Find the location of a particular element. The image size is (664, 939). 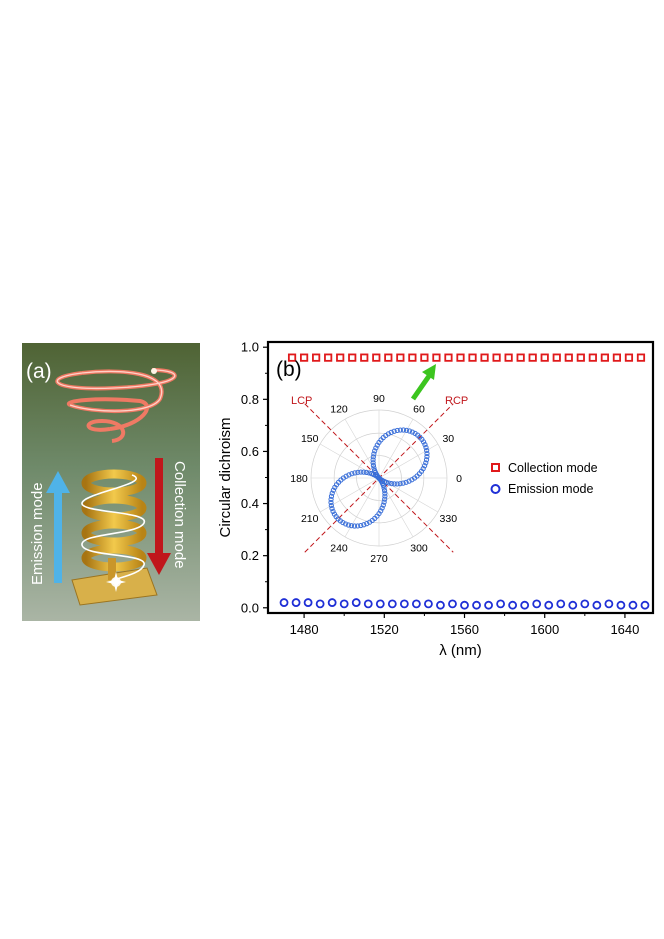

polar-angle-label: 0 is located at coordinates (459, 479).